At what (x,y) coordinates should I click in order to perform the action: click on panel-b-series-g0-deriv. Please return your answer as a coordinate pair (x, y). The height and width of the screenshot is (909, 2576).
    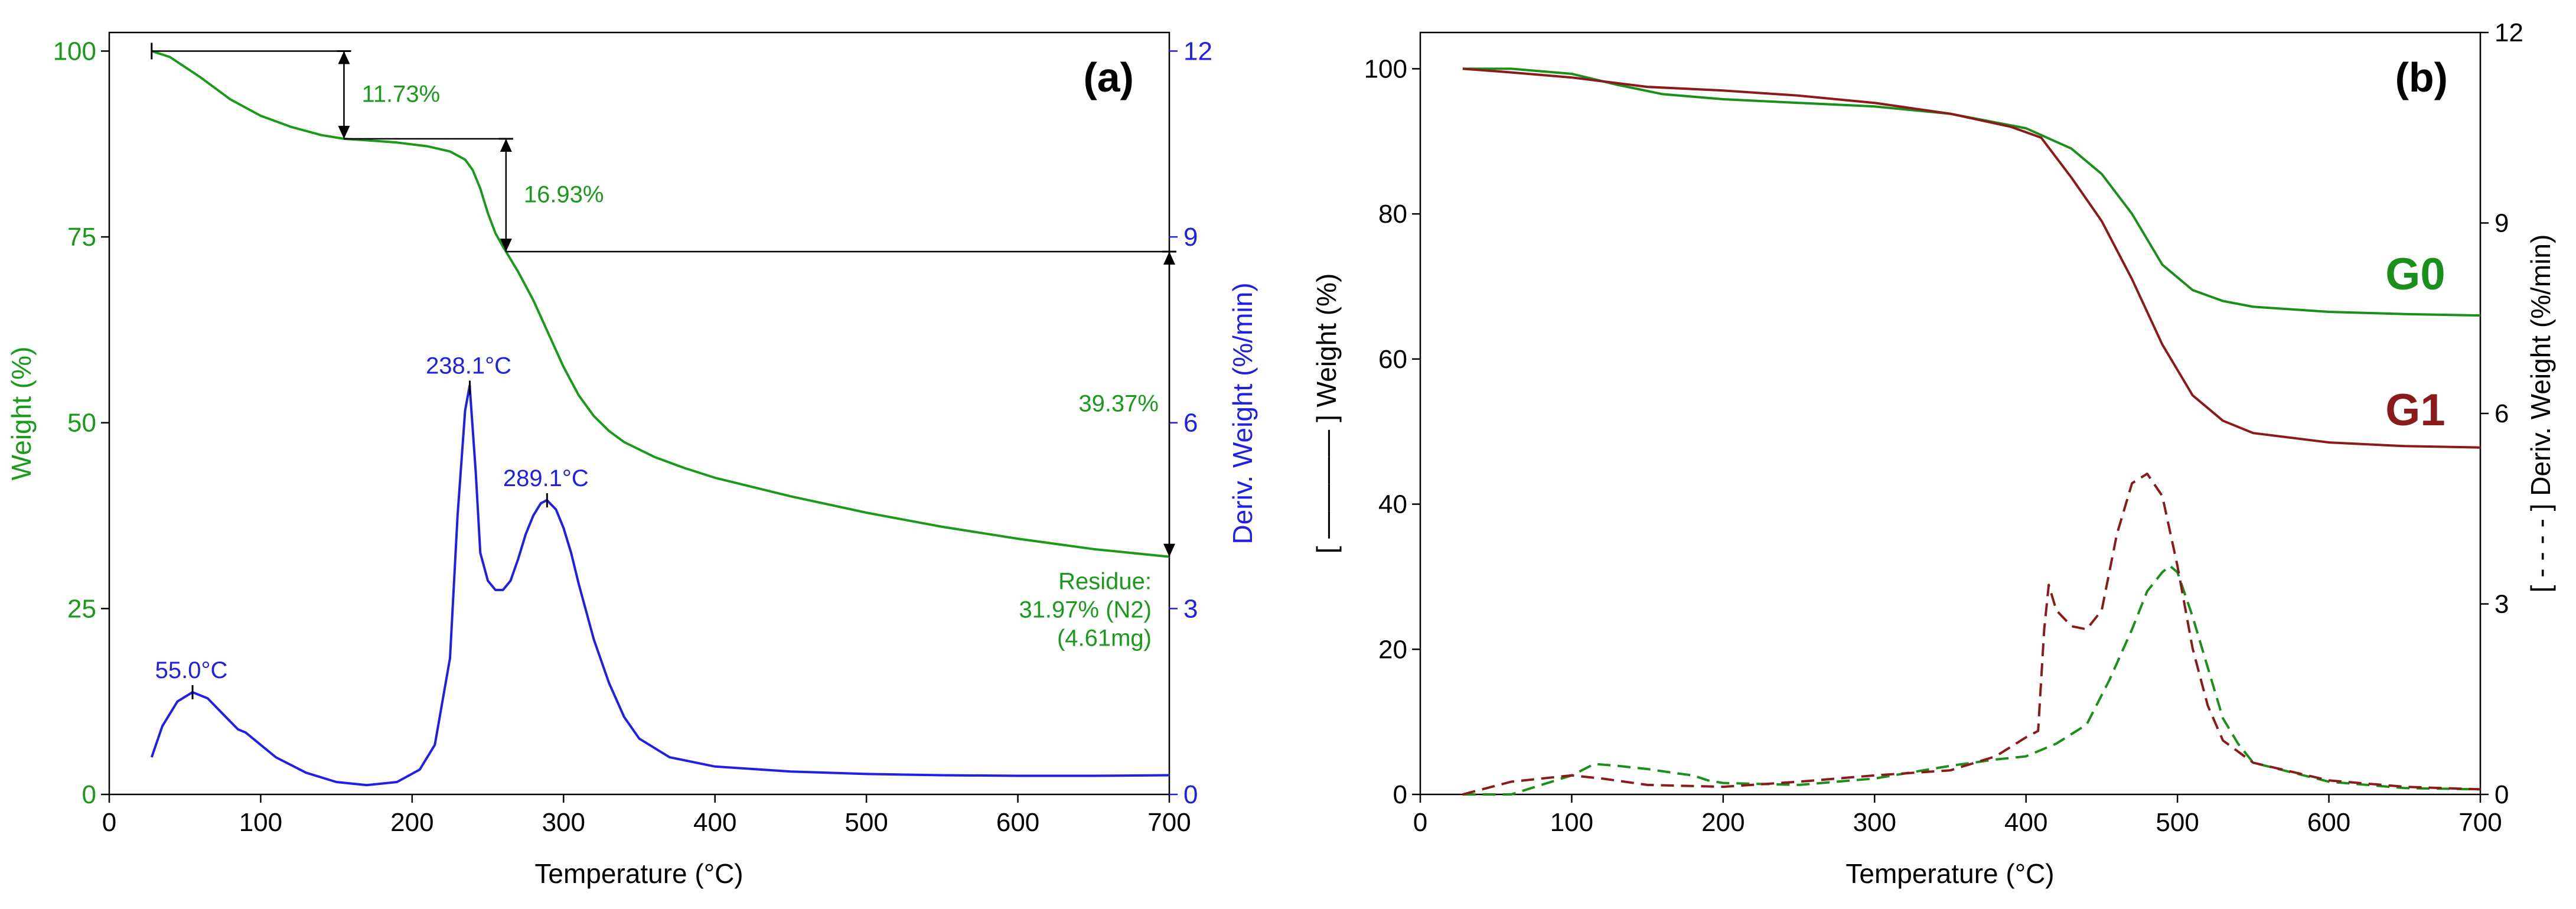
    Looking at the image, I should click on (1972, 680).